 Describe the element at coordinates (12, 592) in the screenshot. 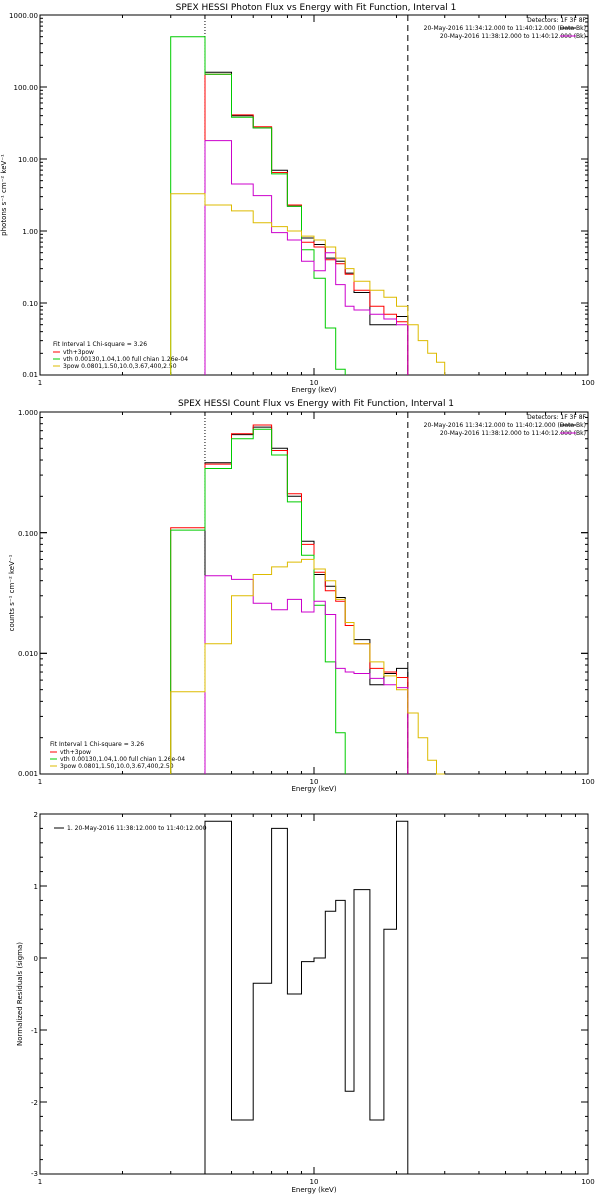

I see `y-axis-label: counts s⁻¹ cm⁻² keV⁻¹` at that location.